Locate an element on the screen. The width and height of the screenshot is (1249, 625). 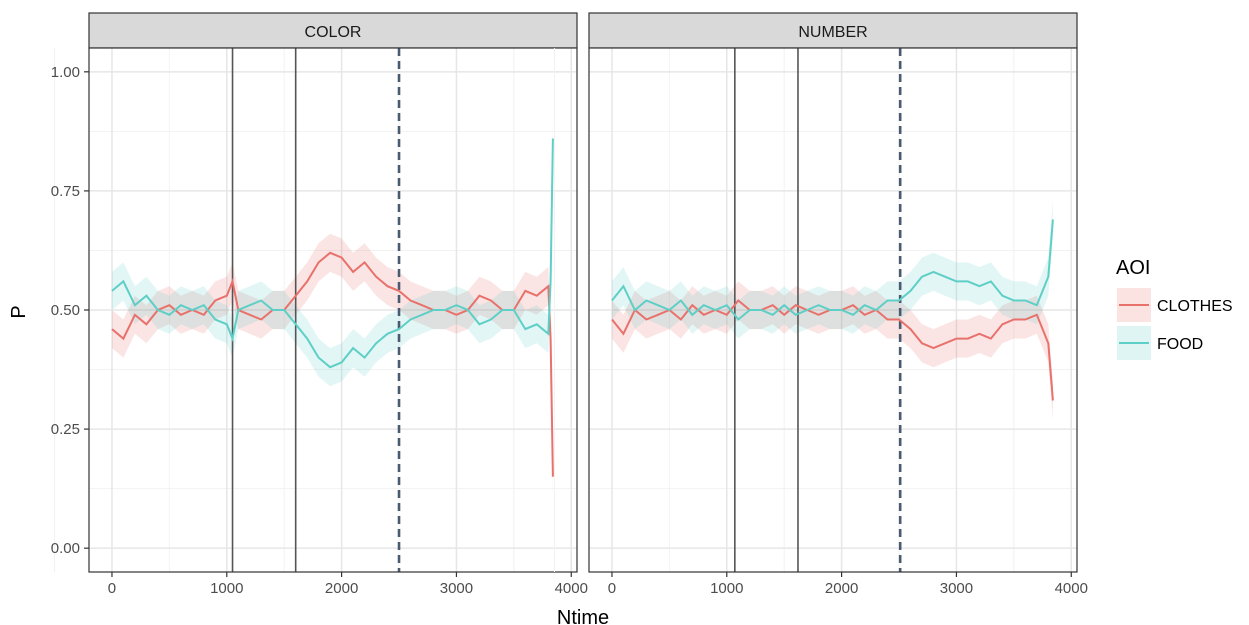
strip-label-number: NUMBER is located at coordinates (832, 32).